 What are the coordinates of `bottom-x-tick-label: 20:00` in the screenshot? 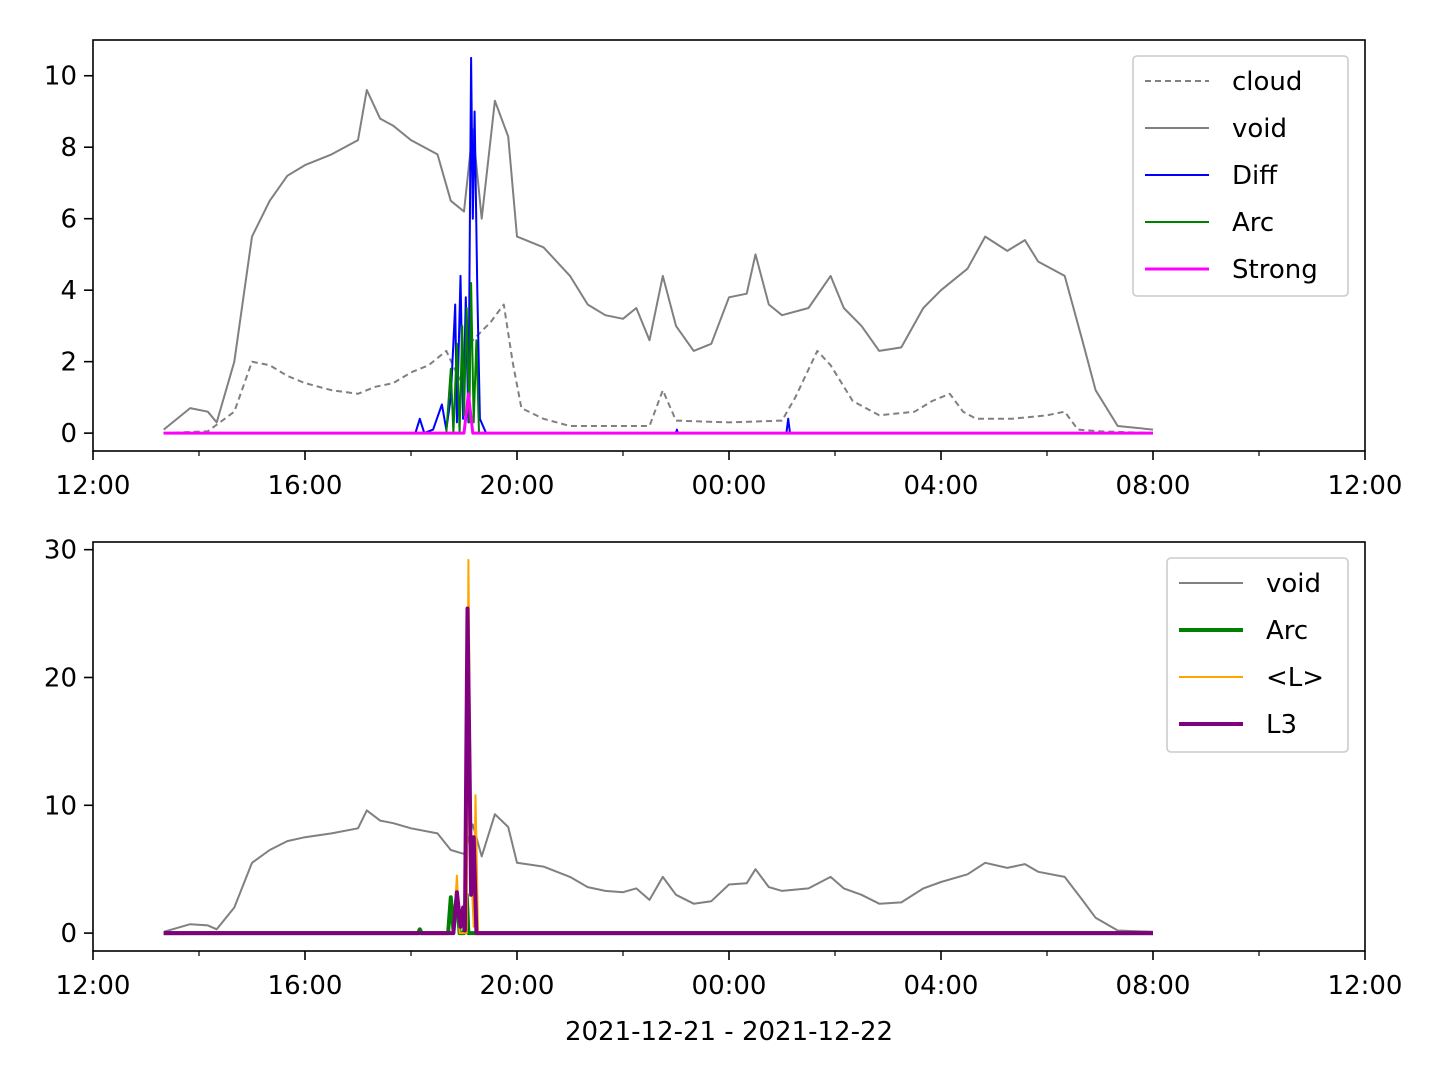 It's located at (517, 986).